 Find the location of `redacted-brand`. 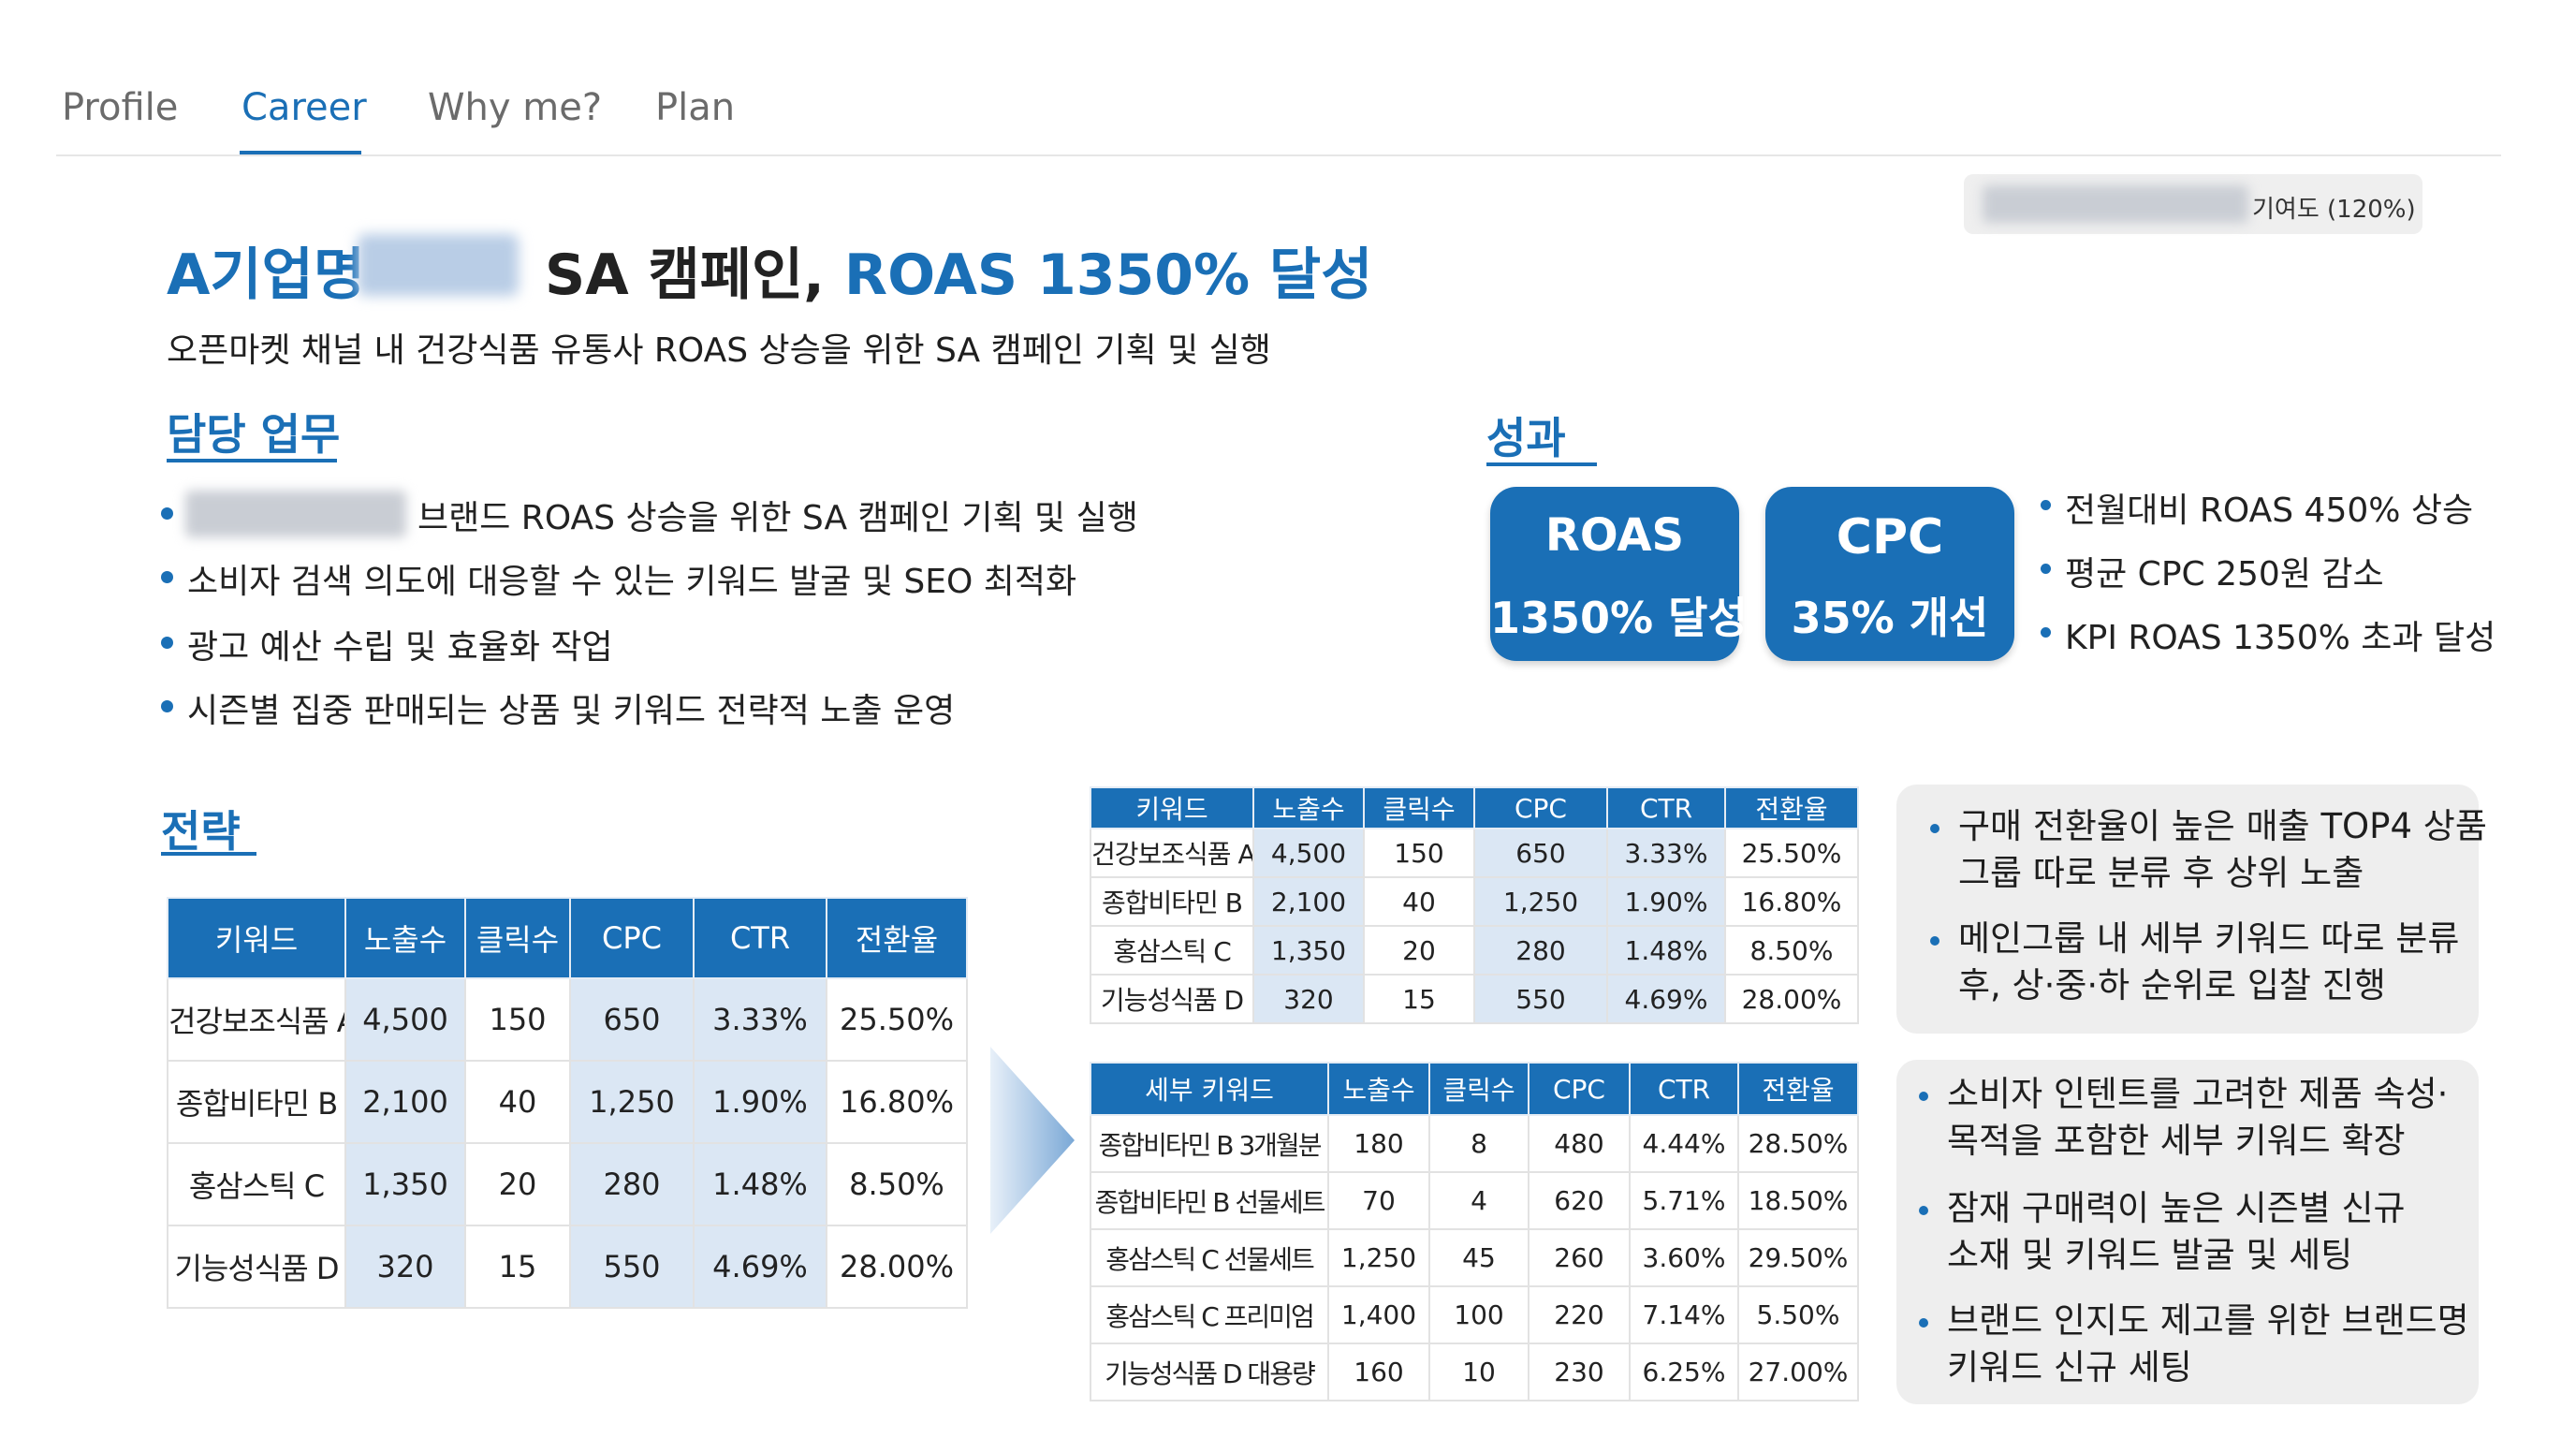

redacted-brand is located at coordinates (438, 265).